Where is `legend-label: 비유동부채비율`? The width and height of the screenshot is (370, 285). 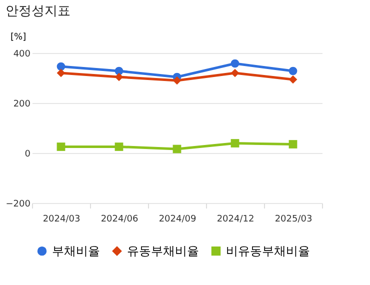 legend-label: 비유동부채비율 is located at coordinates (268, 251).